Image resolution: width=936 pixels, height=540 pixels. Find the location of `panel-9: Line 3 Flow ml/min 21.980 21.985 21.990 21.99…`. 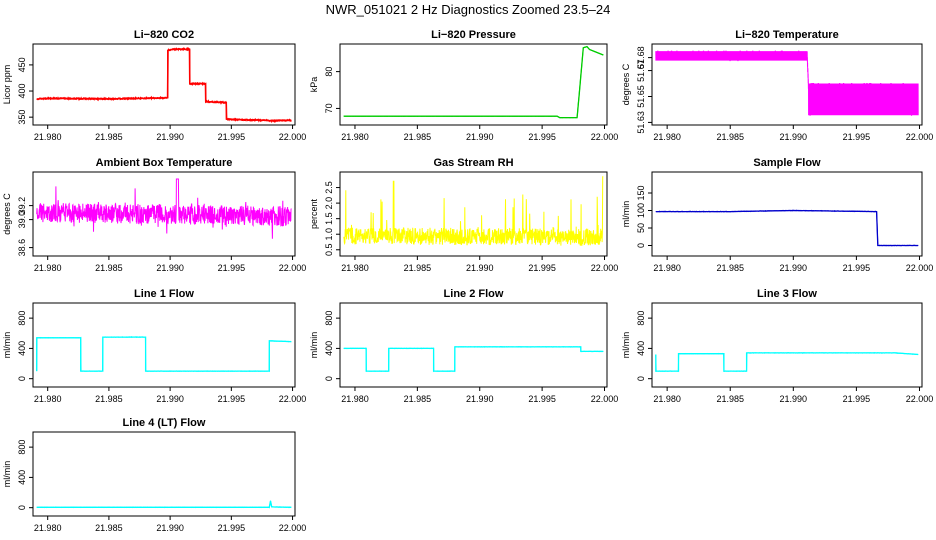

panel-9: Line 3 Flow ml/min 21.980 21.985 21.990 21.99… is located at coordinates (777, 346).